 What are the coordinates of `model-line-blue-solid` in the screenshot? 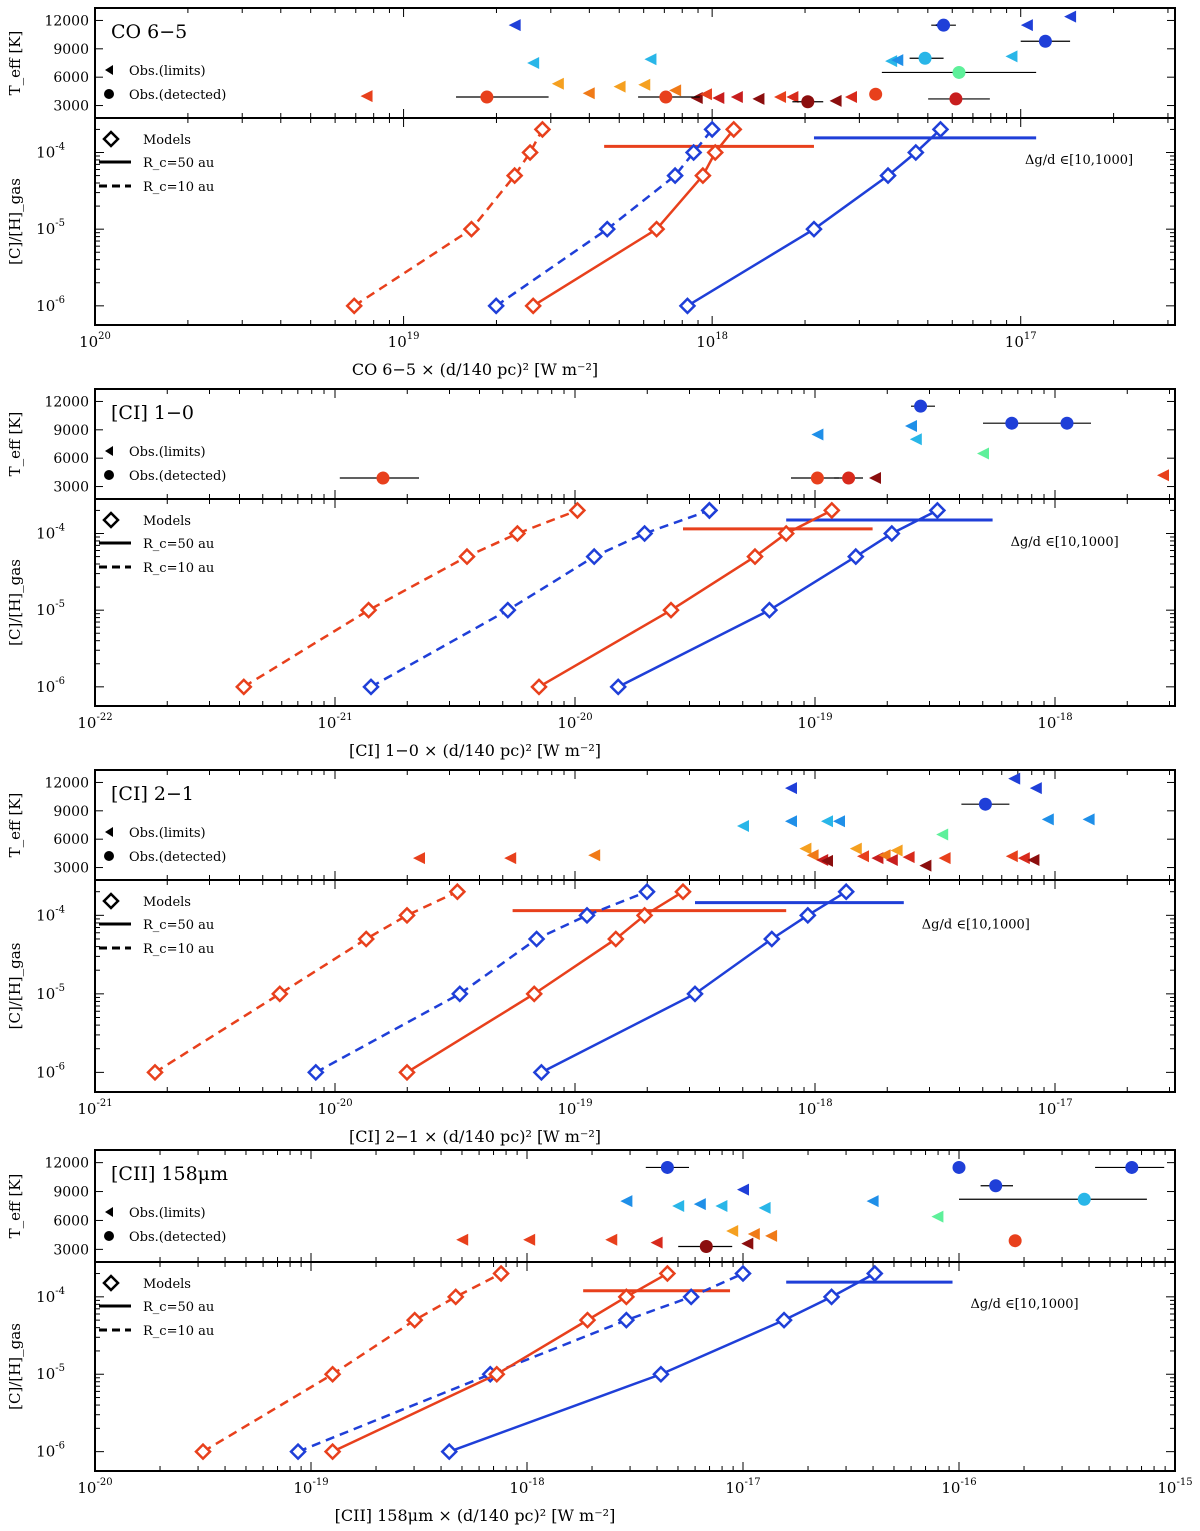 It's located at (814, 217).